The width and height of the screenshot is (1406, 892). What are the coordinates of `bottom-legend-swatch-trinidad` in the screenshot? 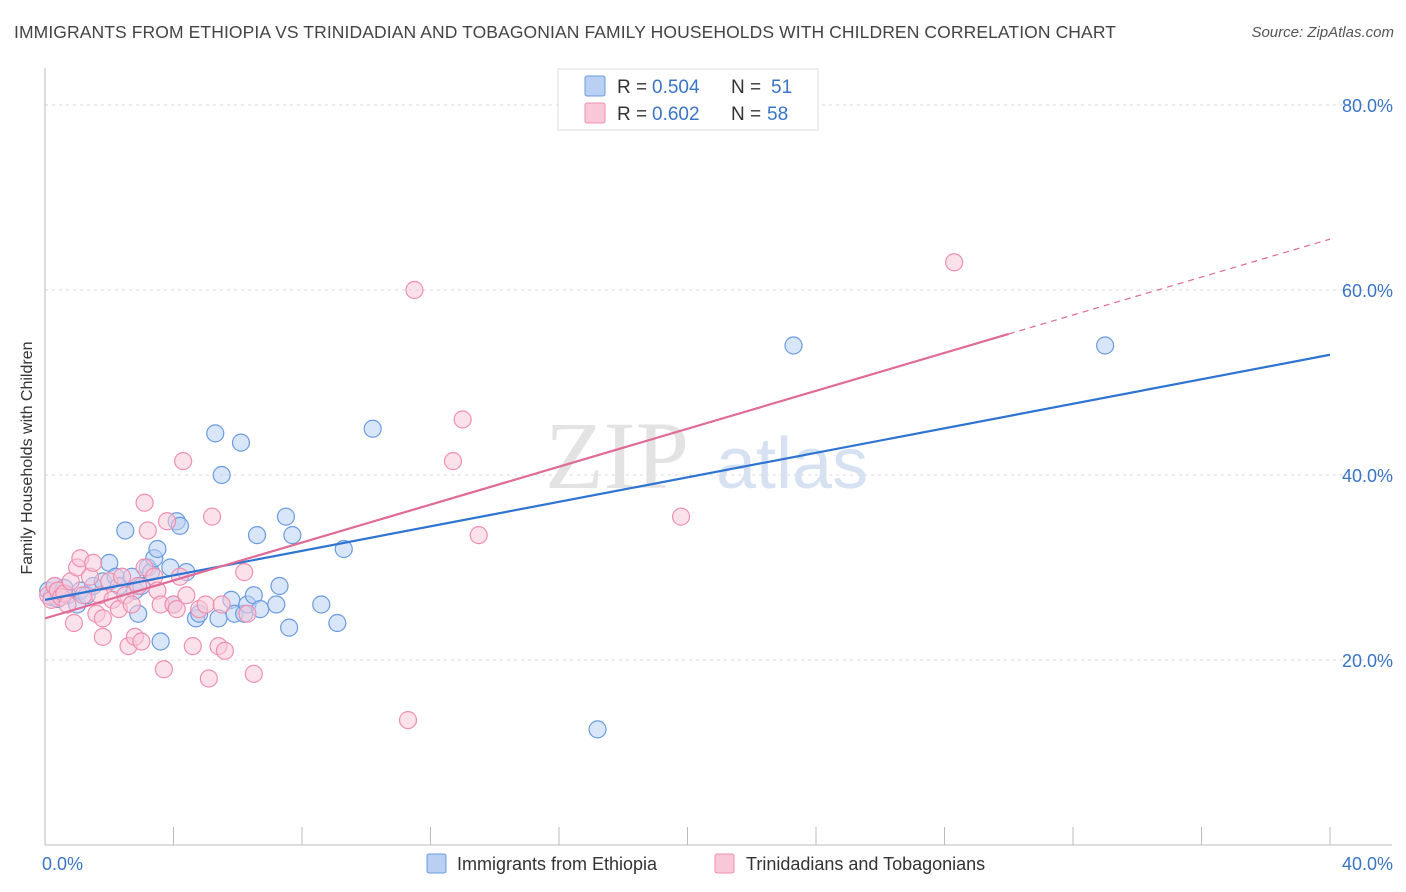 It's located at (724, 863).